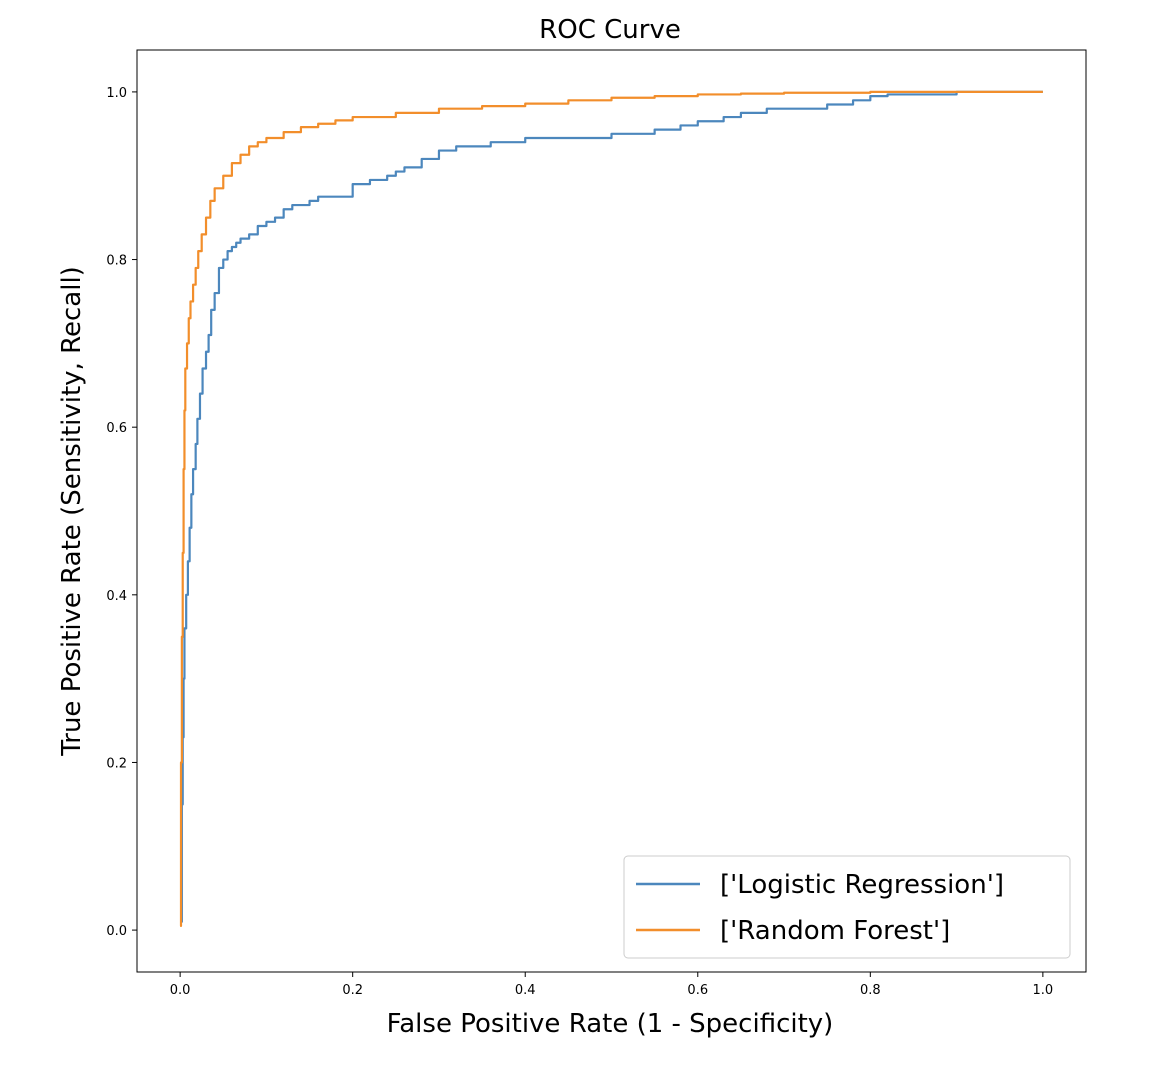  Describe the element at coordinates (116, 931) in the screenshot. I see `y-tick-label: 0.0` at that location.